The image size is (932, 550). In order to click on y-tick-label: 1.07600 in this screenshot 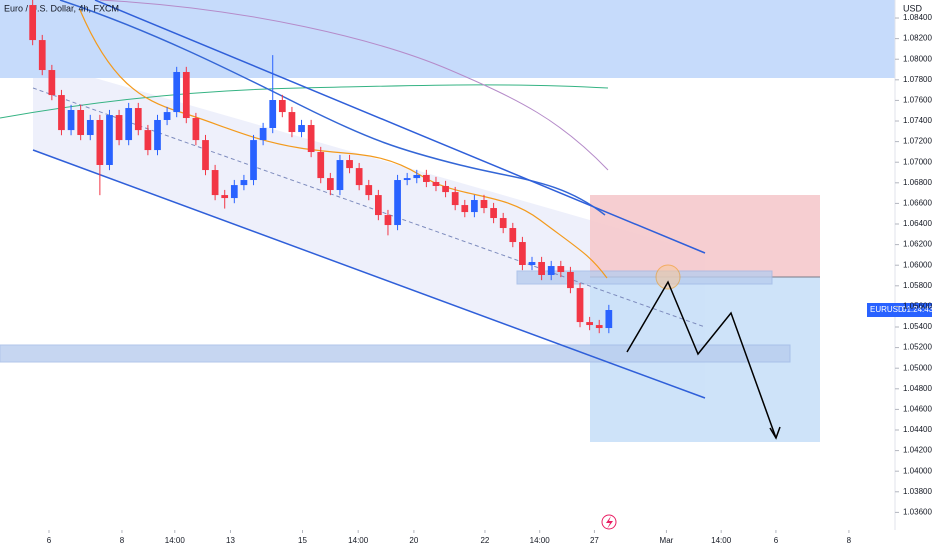, I will do `click(917, 100)`.